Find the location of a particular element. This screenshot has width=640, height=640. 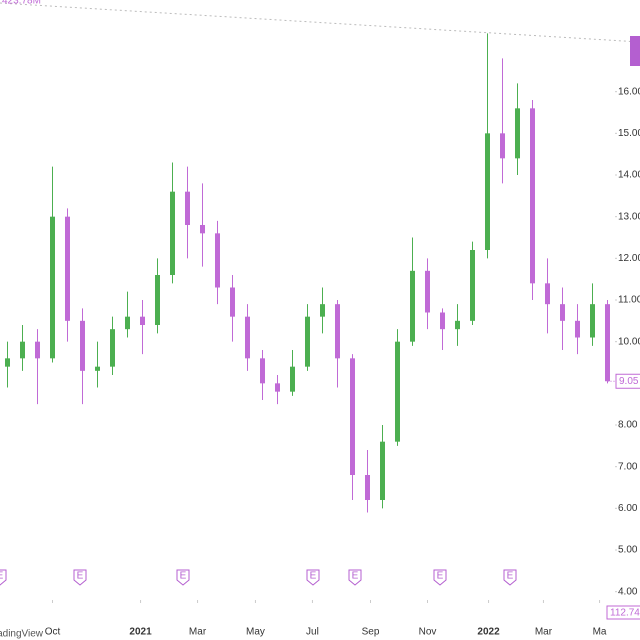

y-tick-label: 15.00 is located at coordinates (629, 133).